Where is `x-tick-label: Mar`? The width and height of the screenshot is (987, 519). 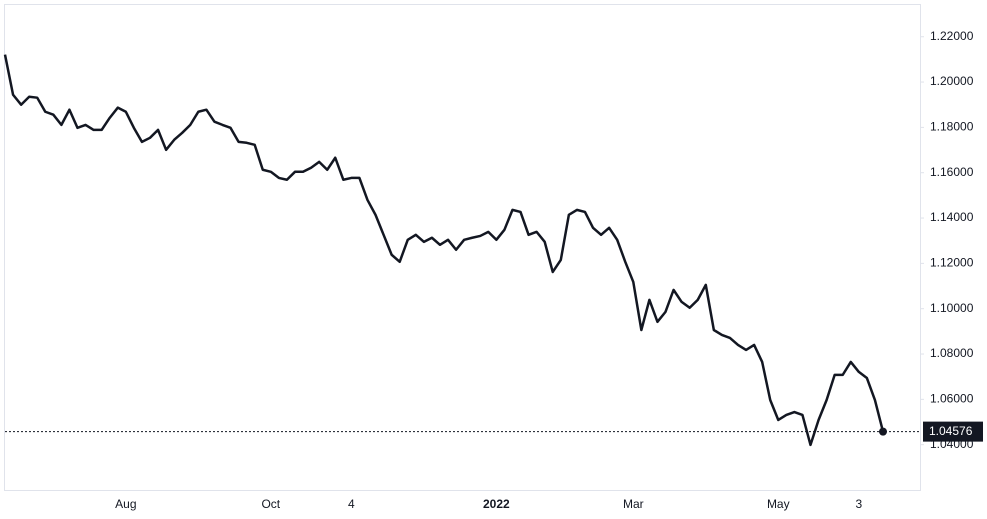
x-tick-label: Mar is located at coordinates (633, 504).